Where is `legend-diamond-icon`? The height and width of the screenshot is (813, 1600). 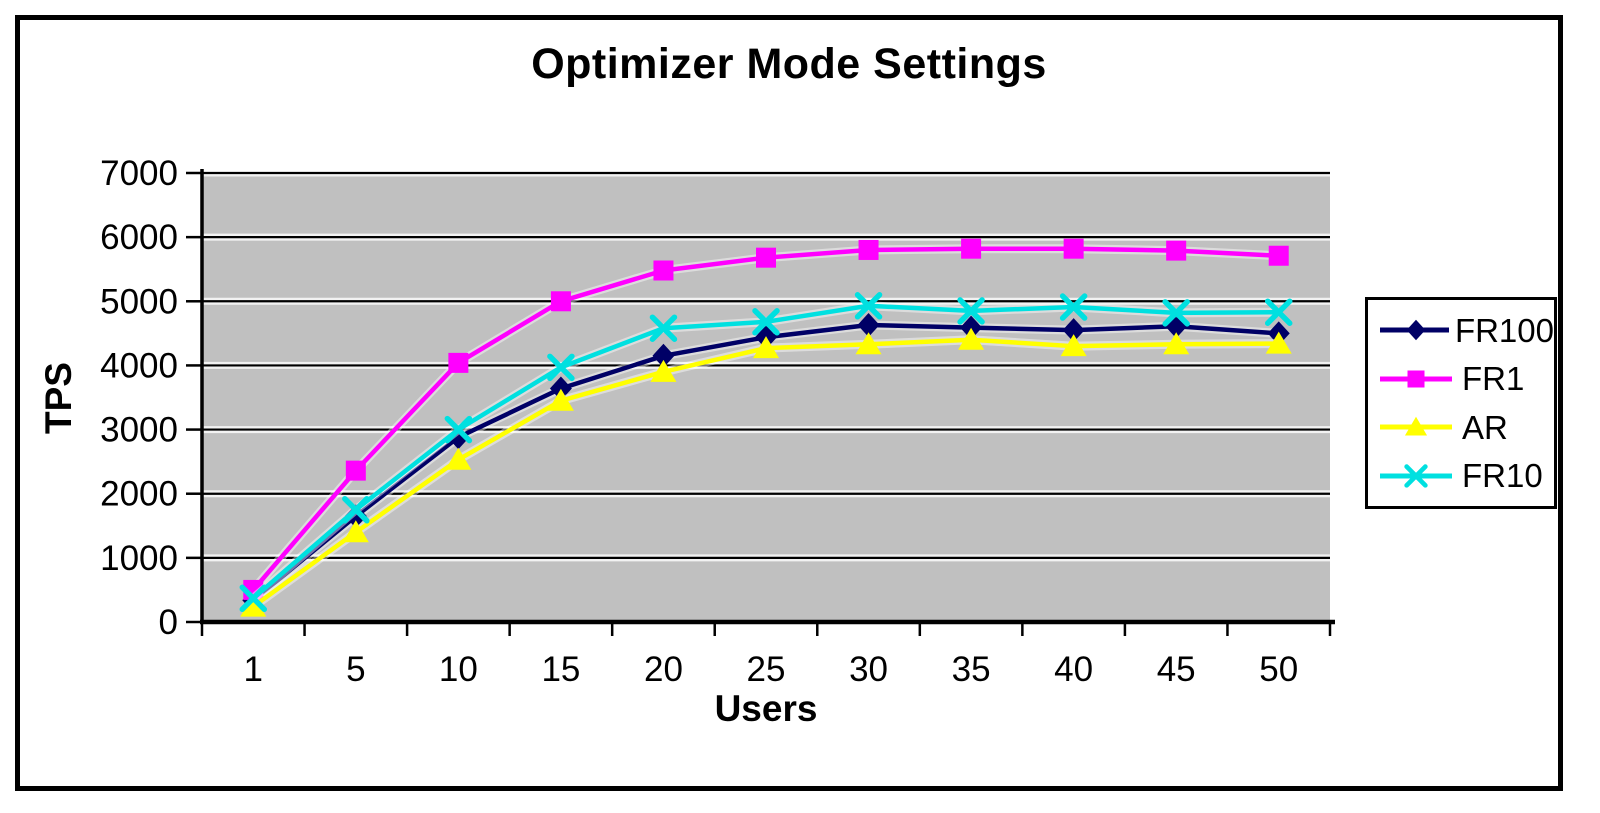
legend-diamond-icon is located at coordinates (1414, 330).